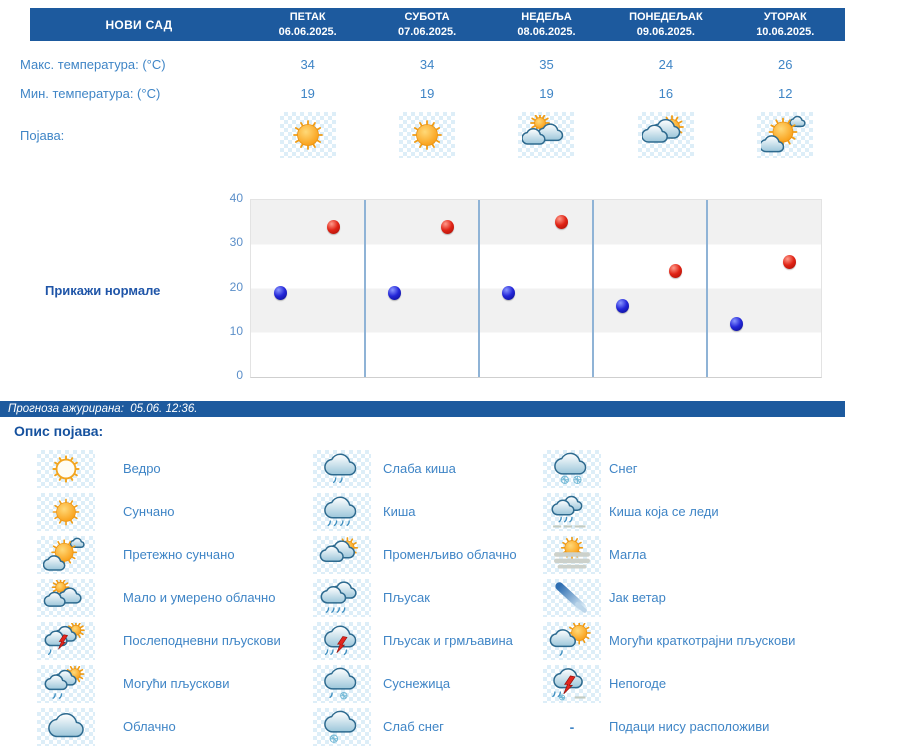 Image resolution: width=900 pixels, height=756 pixels. I want to click on legend-icon-freezing-rain, so click(572, 511).